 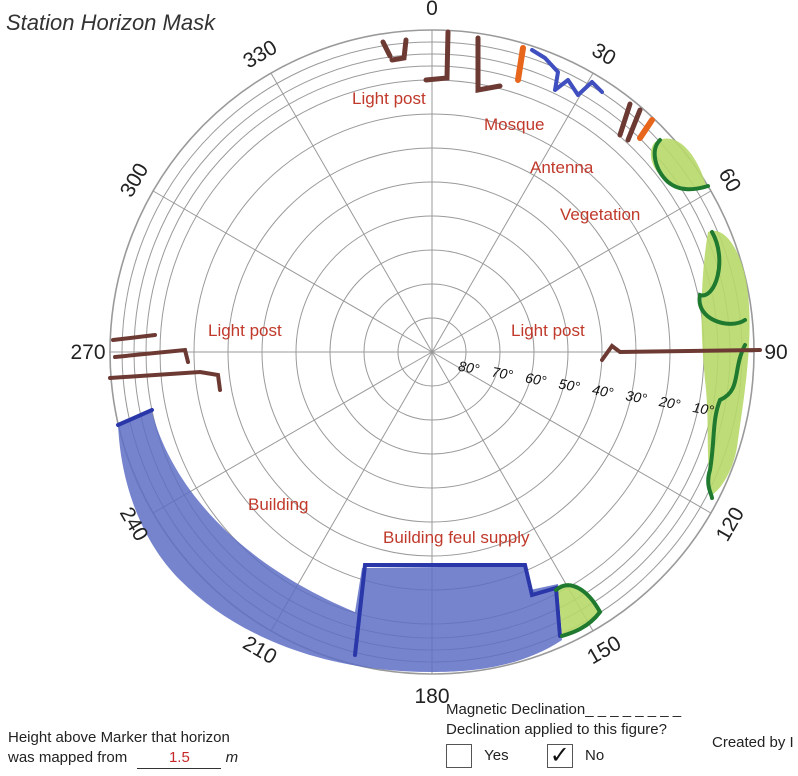 What do you see at coordinates (578, 610) in the screenshot?
I see `vegetation-outline-se` at bounding box center [578, 610].